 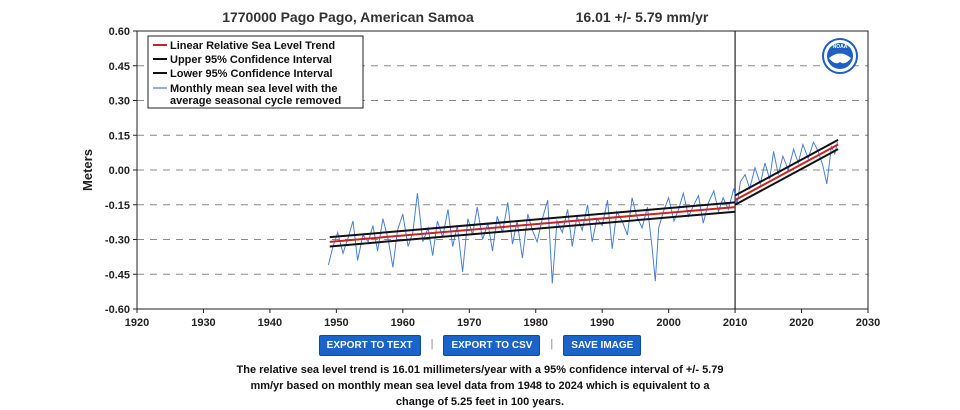 I want to click on export-csv-button: EXPORT TO CSV, so click(x=492, y=345).